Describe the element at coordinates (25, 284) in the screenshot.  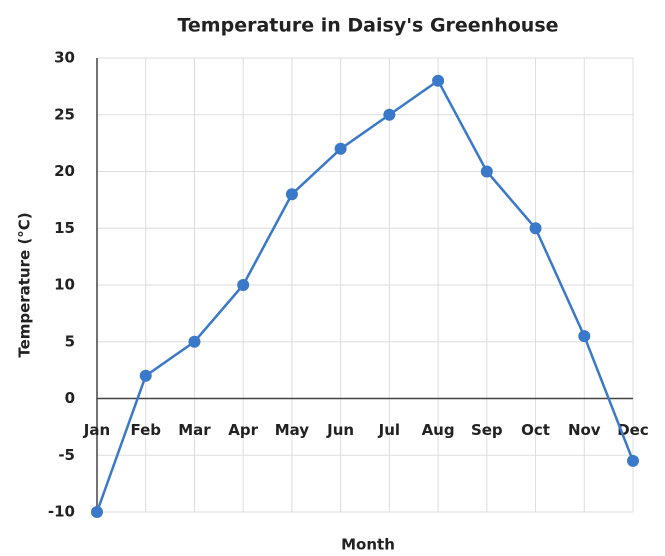
I see `y-axis-label: Temperature (°C)` at that location.